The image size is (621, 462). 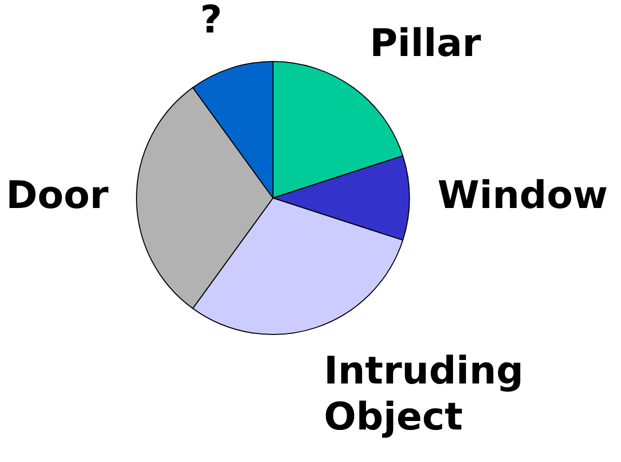 What do you see at coordinates (424, 393) in the screenshot?
I see `slice-label: Intruding Object` at bounding box center [424, 393].